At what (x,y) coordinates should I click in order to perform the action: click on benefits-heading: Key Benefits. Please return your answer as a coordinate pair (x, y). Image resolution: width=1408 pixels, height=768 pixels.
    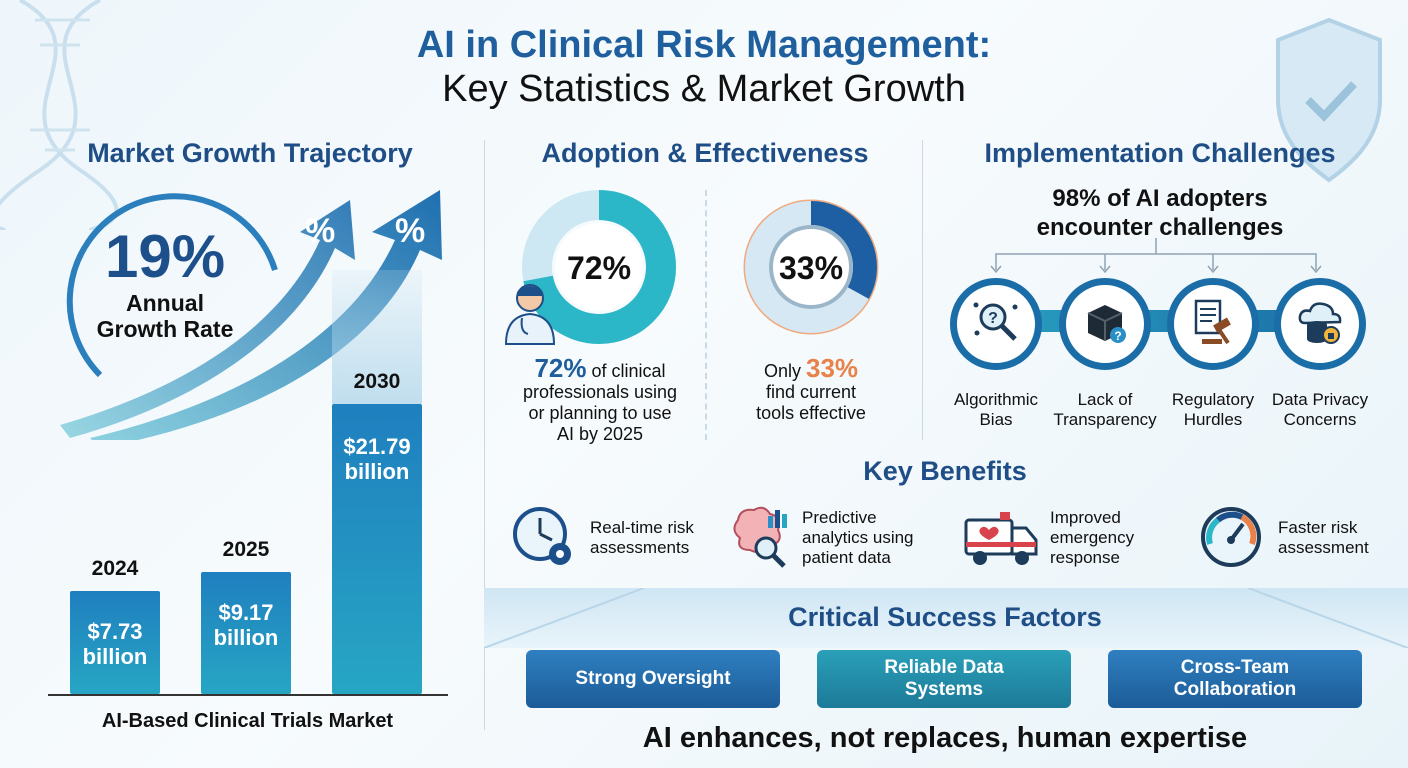
    Looking at the image, I should click on (945, 471).